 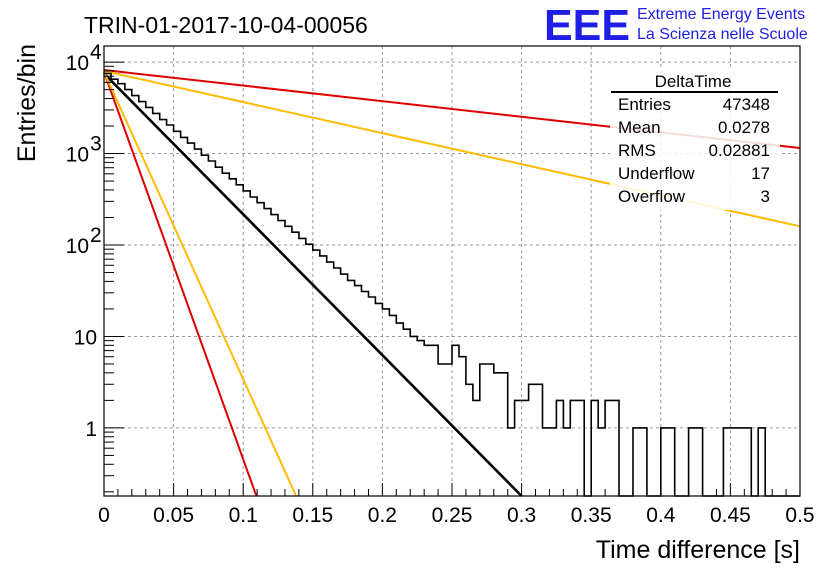 I want to click on x-tick-label: 0.45, so click(x=730, y=515).